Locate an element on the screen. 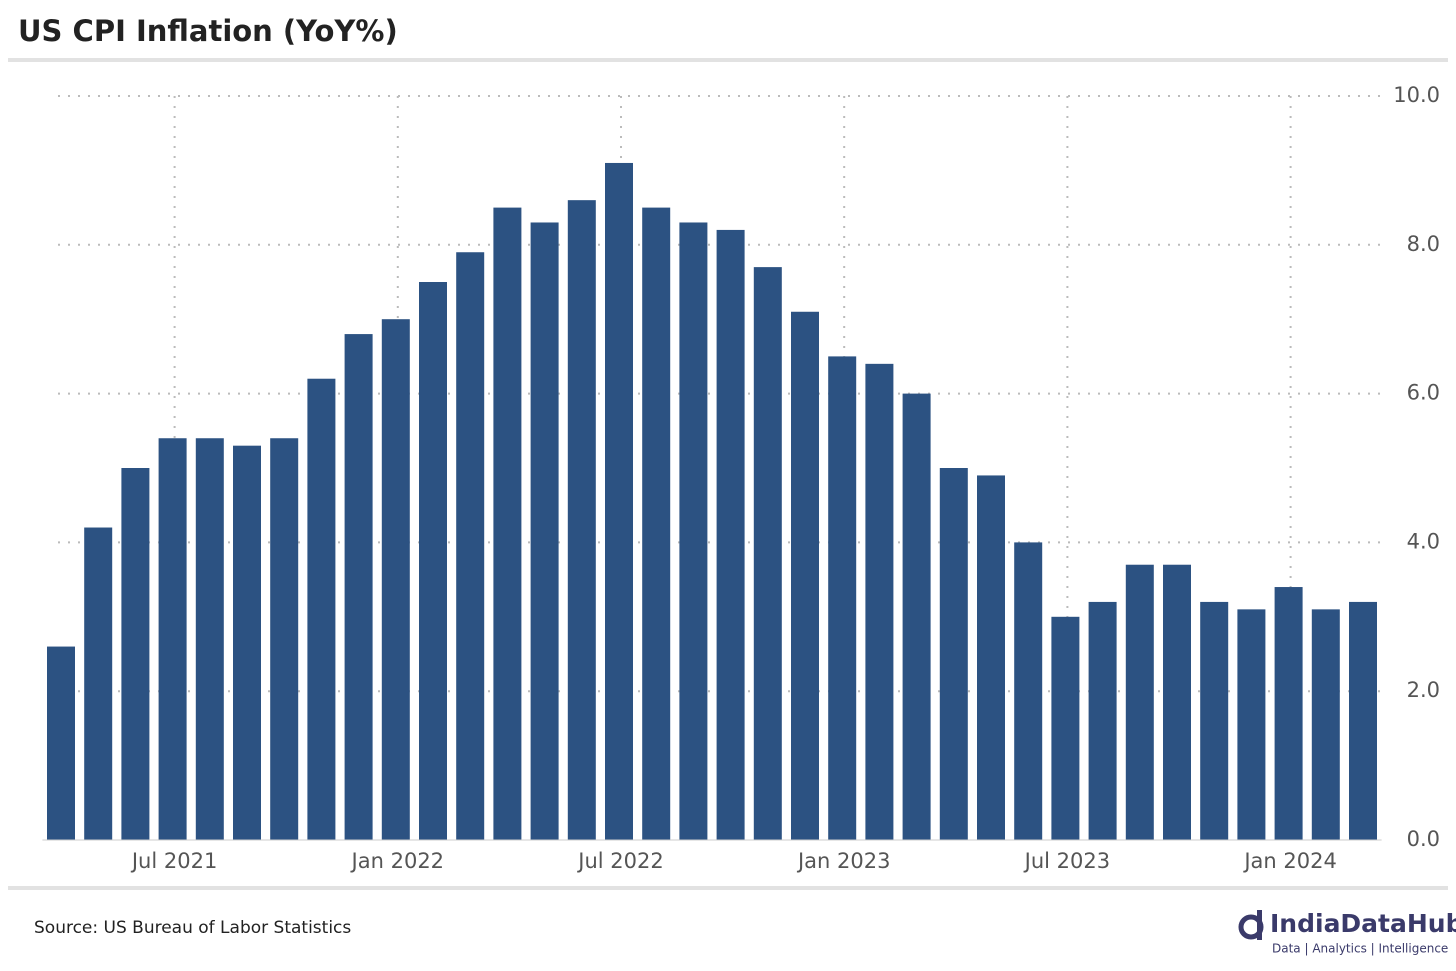 The height and width of the screenshot is (971, 1456). logo-tagline: Data | Analytics | Intelligence is located at coordinates (1360, 949).